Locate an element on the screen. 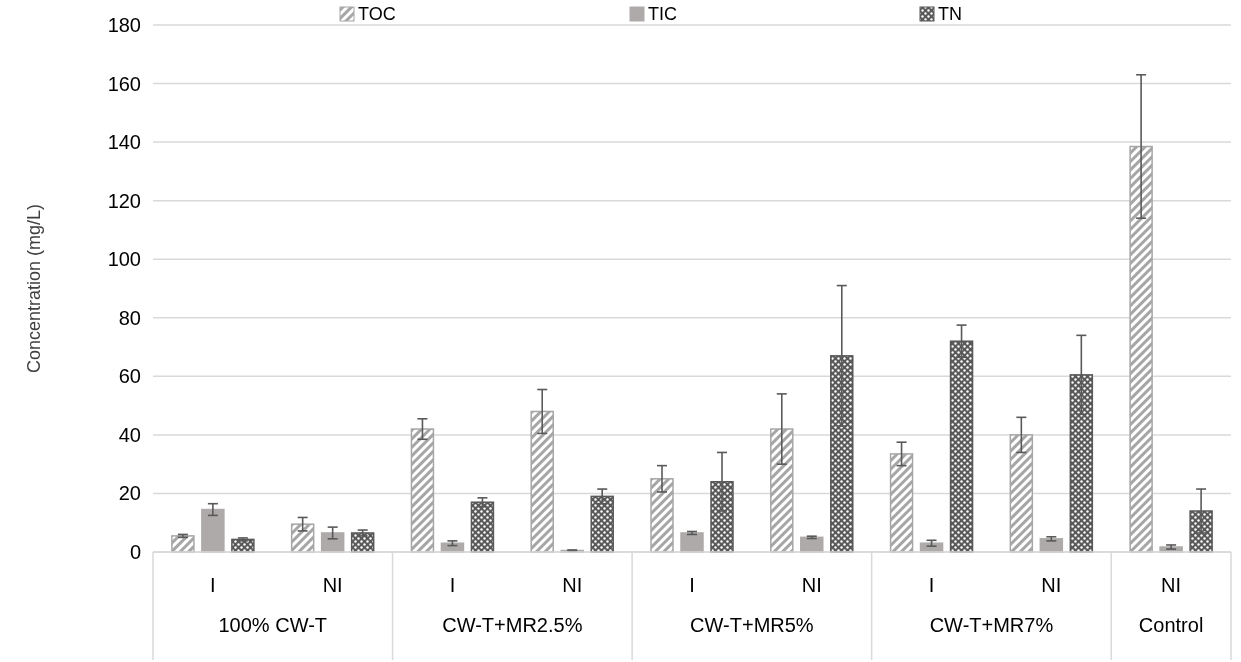 The width and height of the screenshot is (1241, 662). y-tick-label: 120 is located at coordinates (124, 200).